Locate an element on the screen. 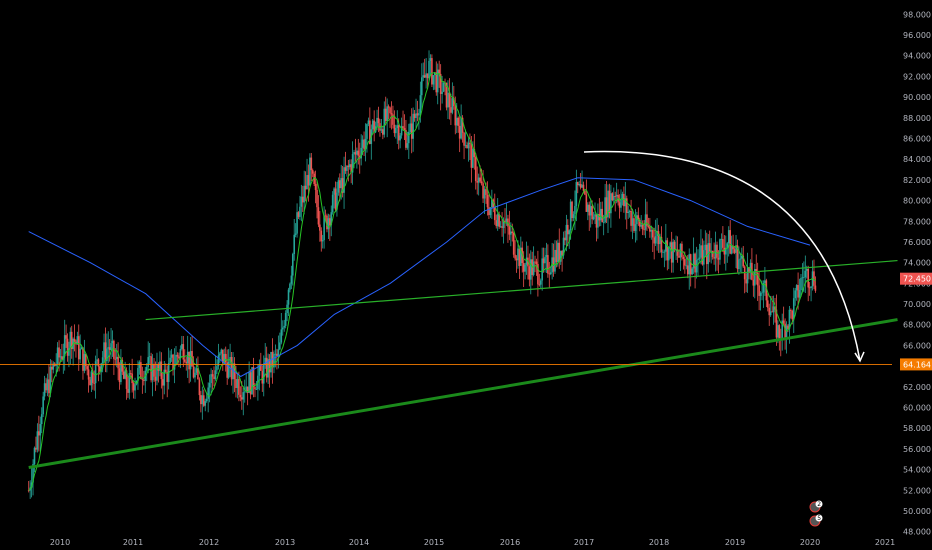 This screenshot has height=550, width=932. price-tick-label: 76.000 is located at coordinates (917, 242).